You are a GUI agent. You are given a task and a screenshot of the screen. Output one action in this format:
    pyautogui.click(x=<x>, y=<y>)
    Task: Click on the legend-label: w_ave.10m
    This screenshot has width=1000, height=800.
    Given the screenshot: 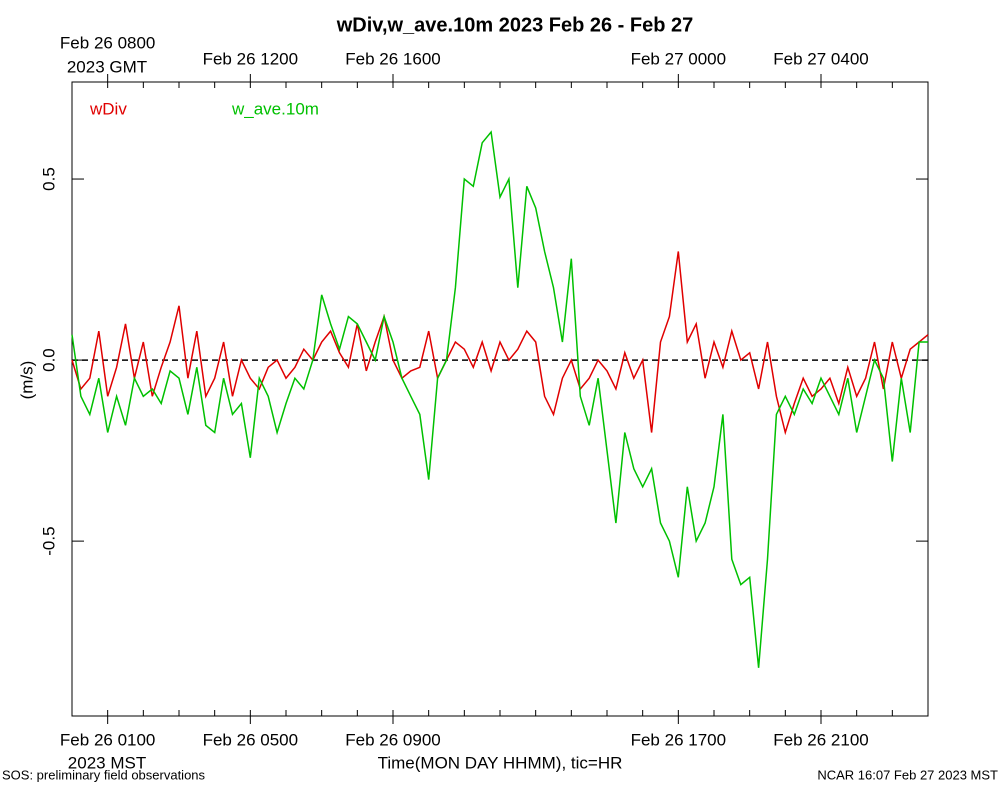 What is the action you would take?
    pyautogui.click(x=275, y=108)
    